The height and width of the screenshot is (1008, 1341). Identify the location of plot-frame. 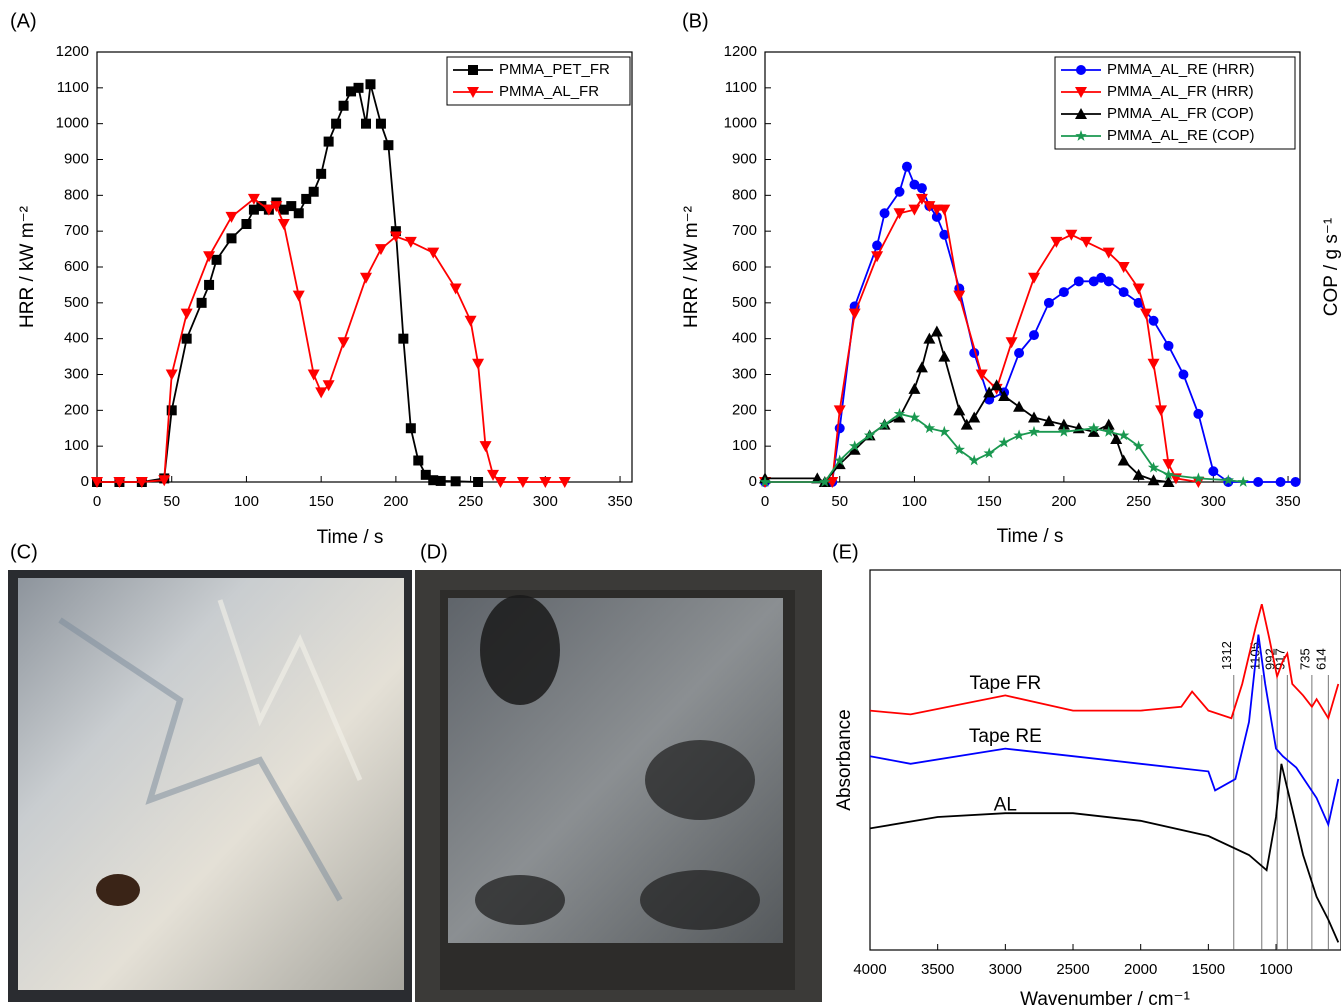
(1105, 760).